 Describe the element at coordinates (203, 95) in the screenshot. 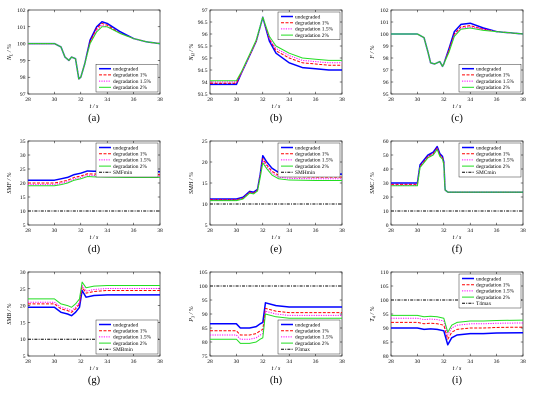

I see `y-tick-label: 93.5` at that location.